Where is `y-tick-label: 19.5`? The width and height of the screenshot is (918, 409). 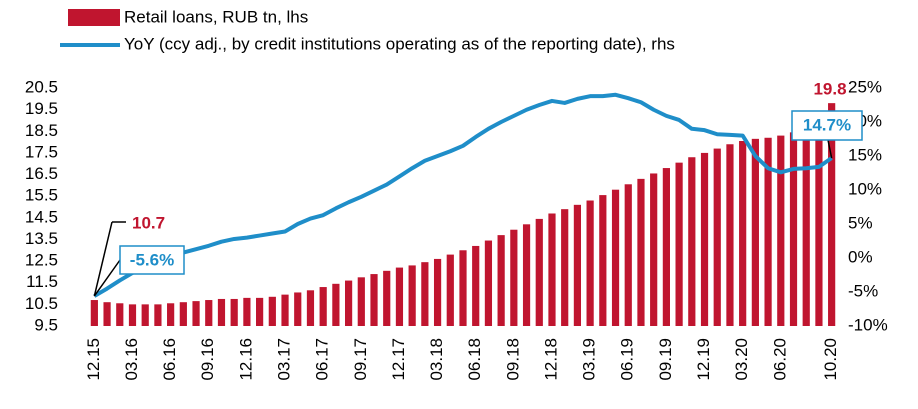
y-tick-label: 19.5 is located at coordinates (41, 108).